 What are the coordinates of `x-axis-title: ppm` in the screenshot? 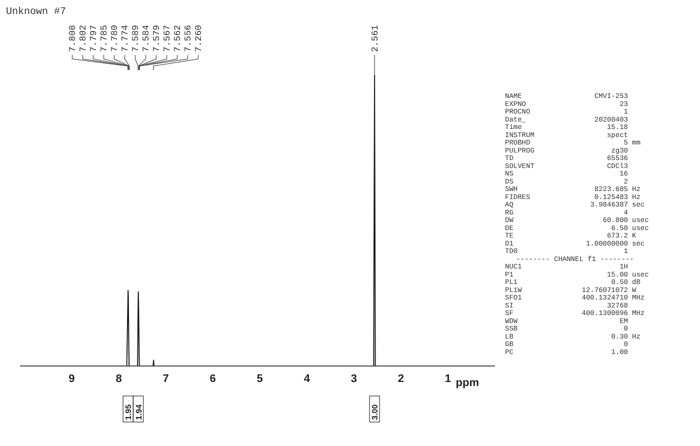 It's located at (468, 383).